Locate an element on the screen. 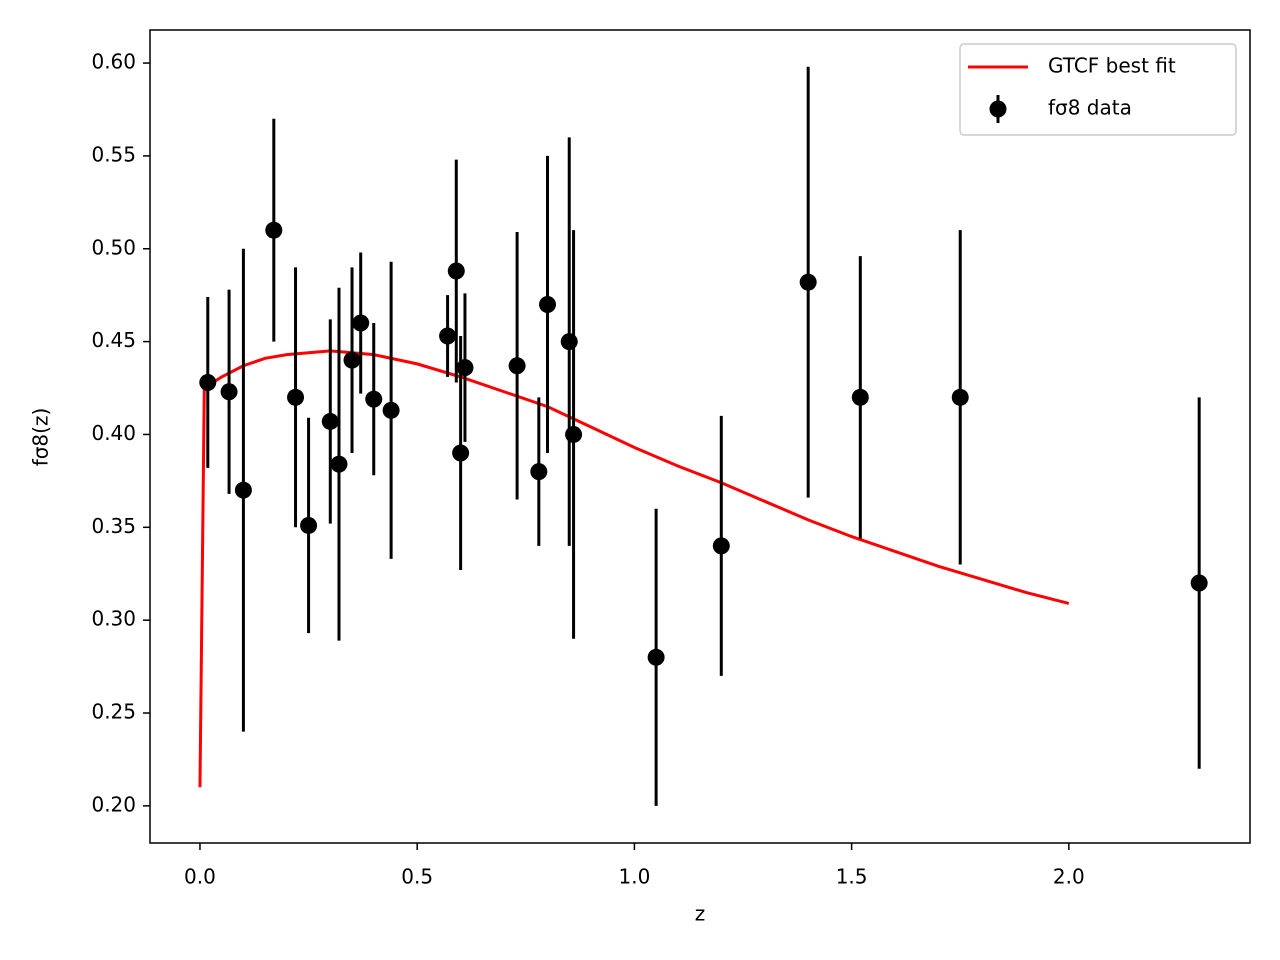 The width and height of the screenshot is (1280, 960). y-tick-label: 0.50 is located at coordinates (113, 247).